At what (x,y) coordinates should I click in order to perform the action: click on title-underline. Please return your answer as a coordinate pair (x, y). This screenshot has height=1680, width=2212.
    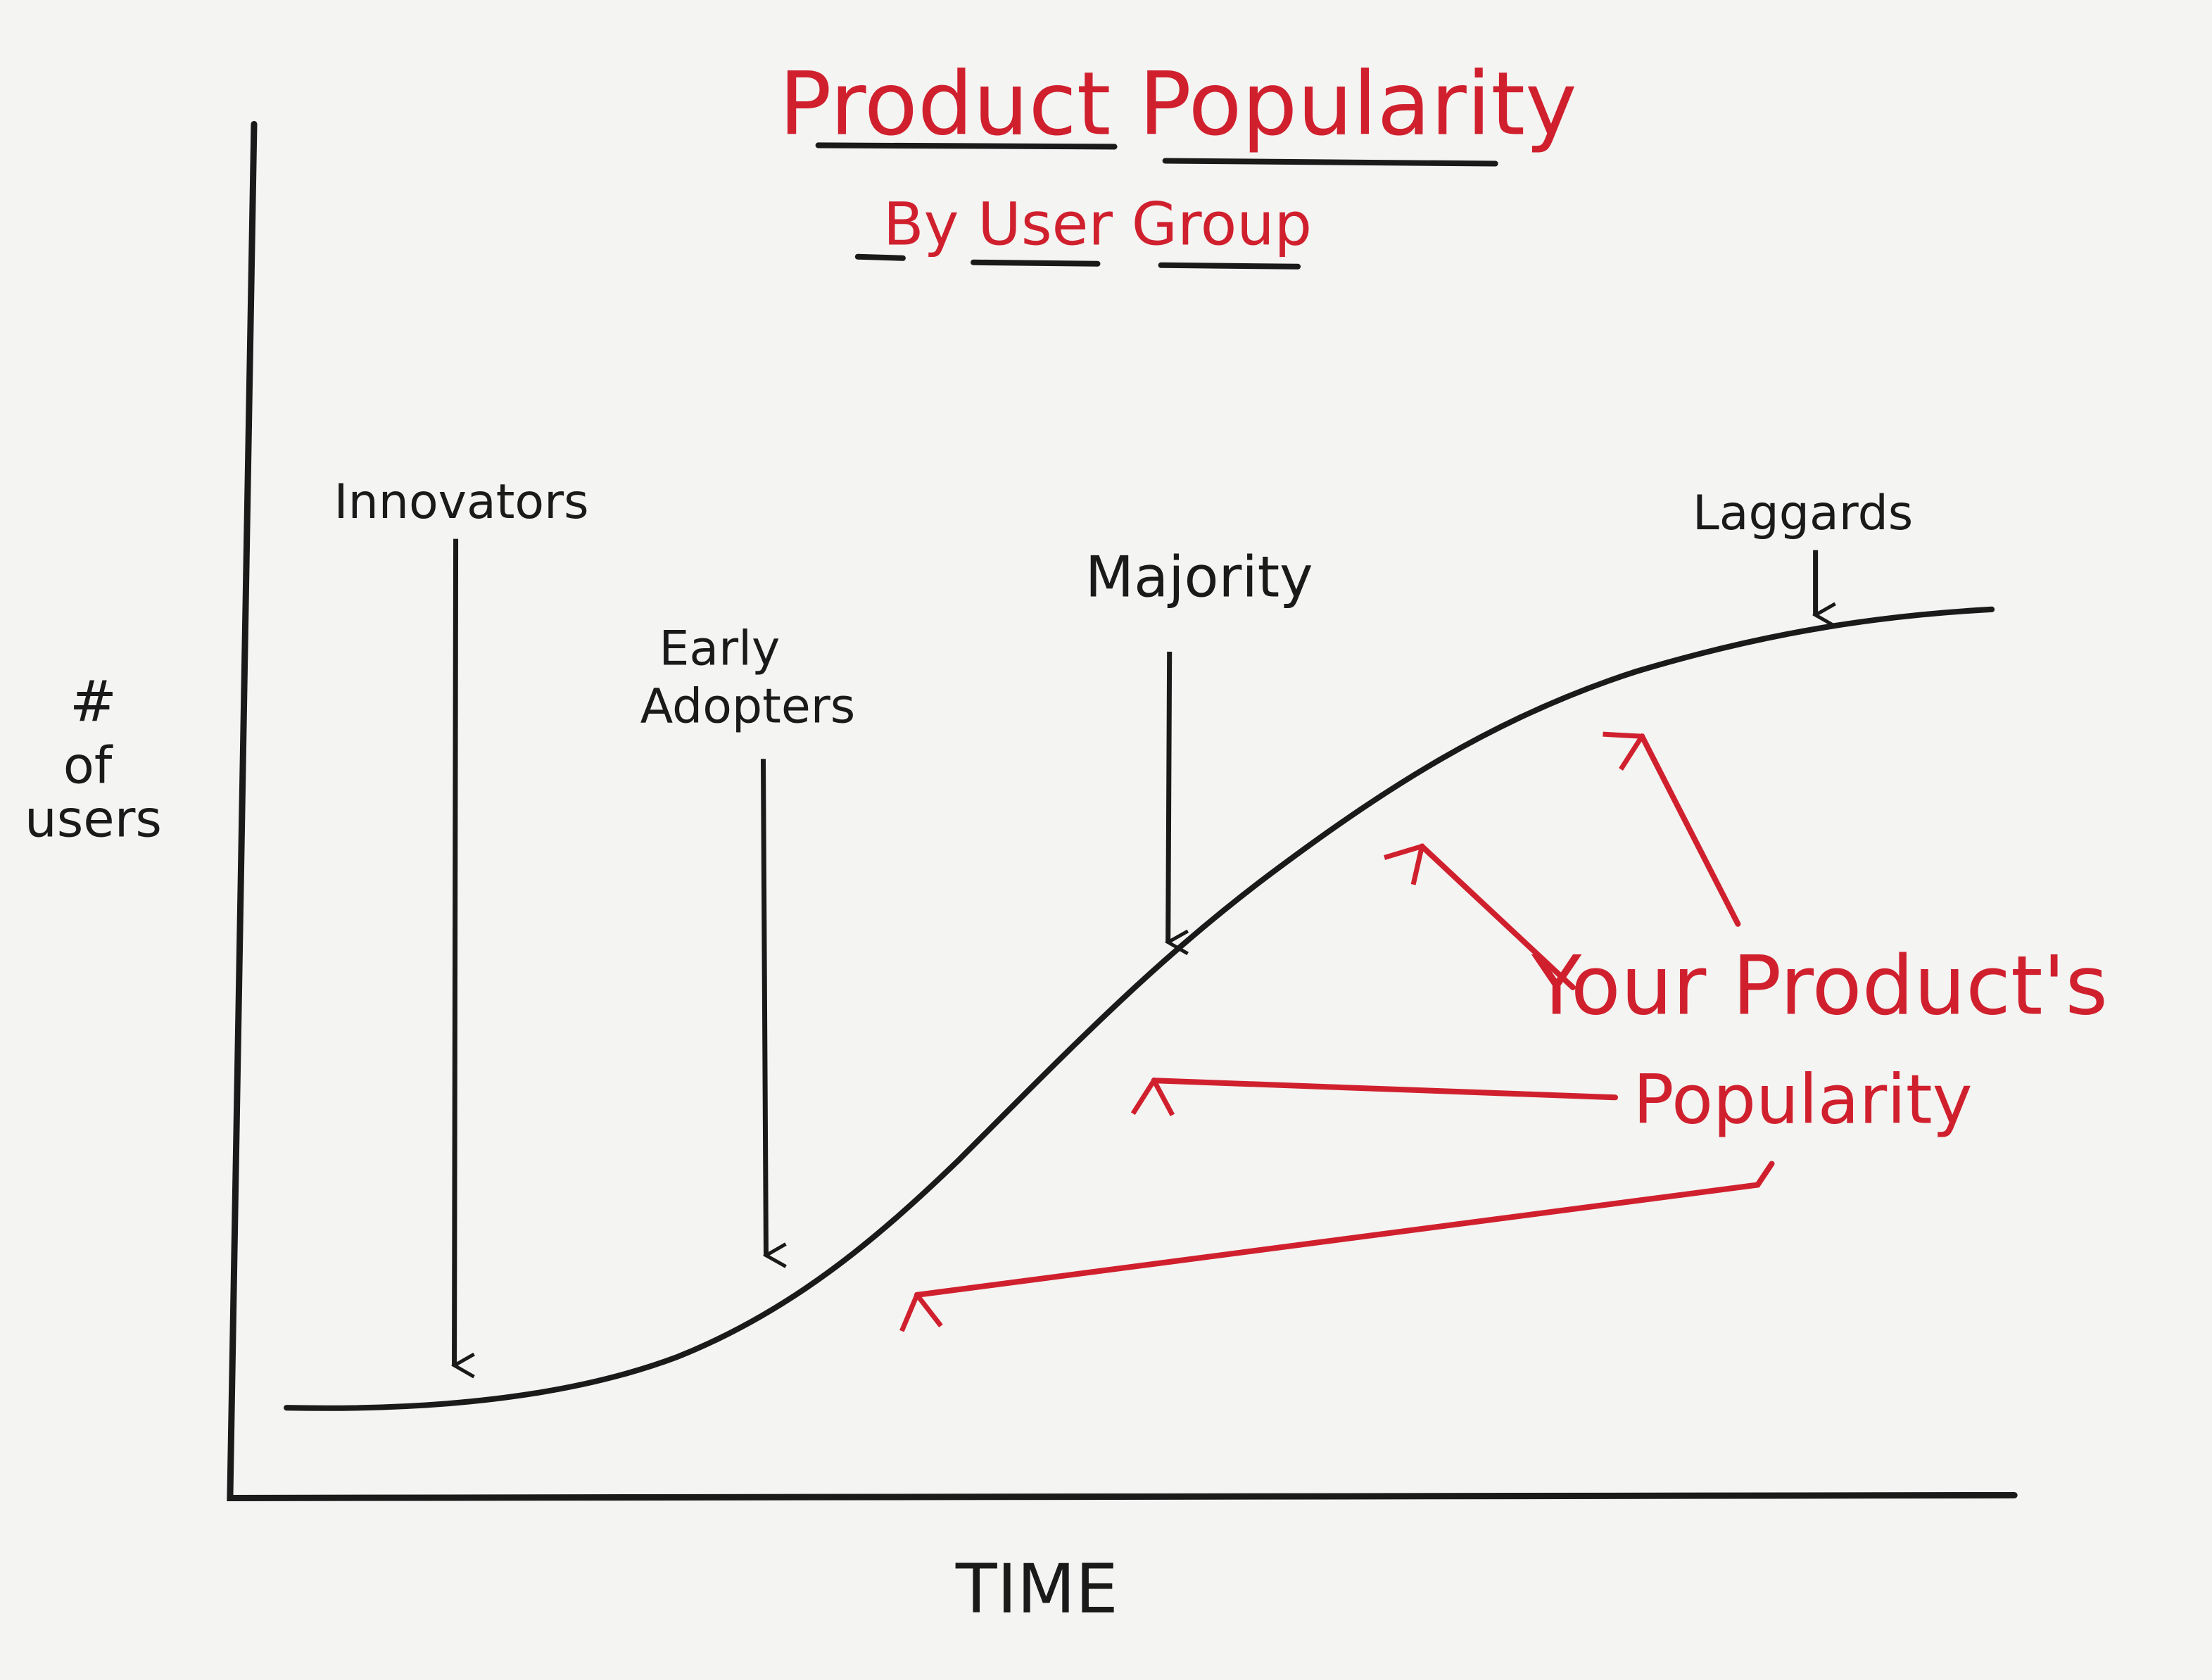
    Looking at the image, I should click on (1156, 155).